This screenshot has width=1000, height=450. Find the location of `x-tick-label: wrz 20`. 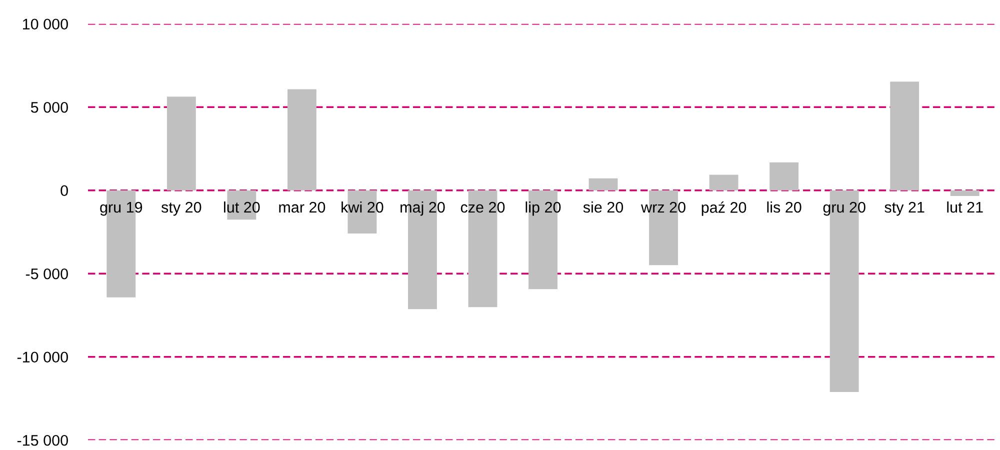

x-tick-label: wrz 20 is located at coordinates (663, 207).